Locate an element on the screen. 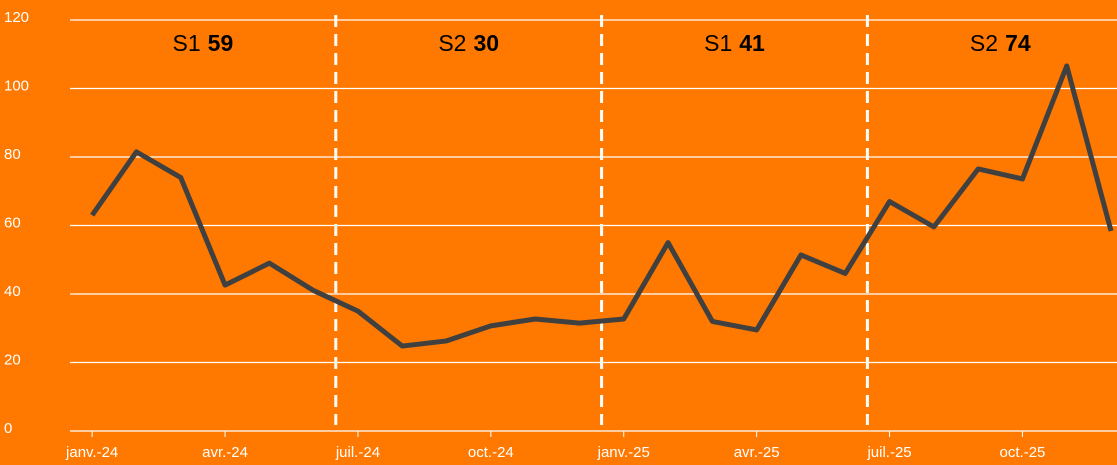 The width and height of the screenshot is (1117, 465). y-tick-label: 40 is located at coordinates (12, 291).